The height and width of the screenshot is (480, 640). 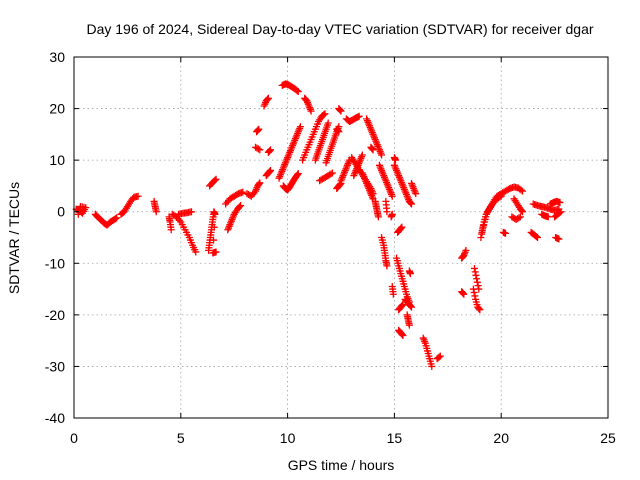 What do you see at coordinates (57, 109) in the screenshot?
I see `y-tick-label: 20` at bounding box center [57, 109].